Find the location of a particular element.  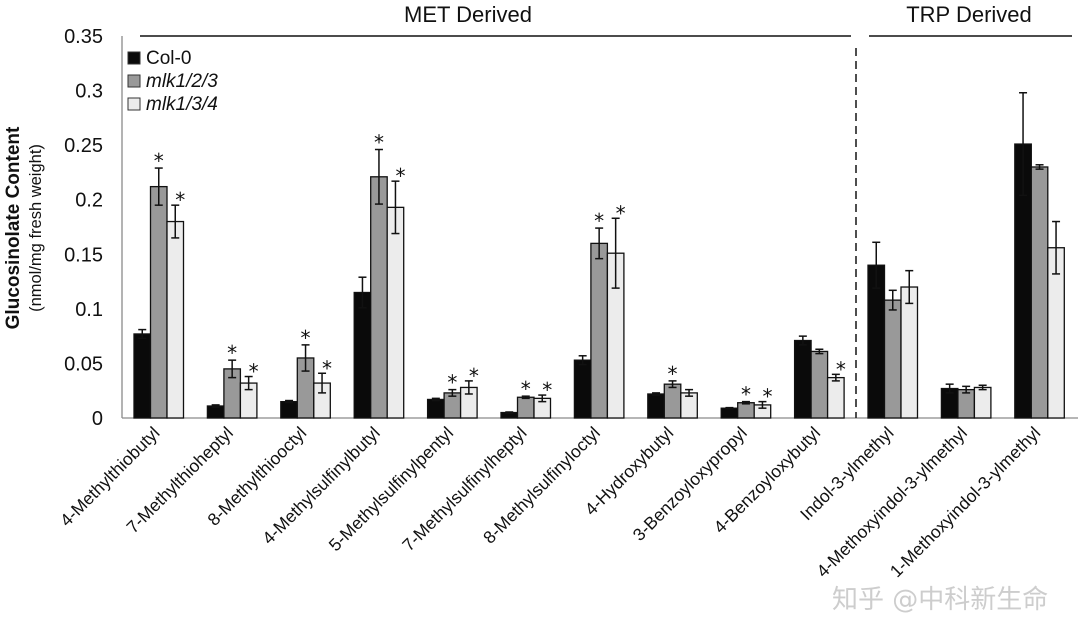

section-label-trp: TRP Derived is located at coordinates (969, 14).